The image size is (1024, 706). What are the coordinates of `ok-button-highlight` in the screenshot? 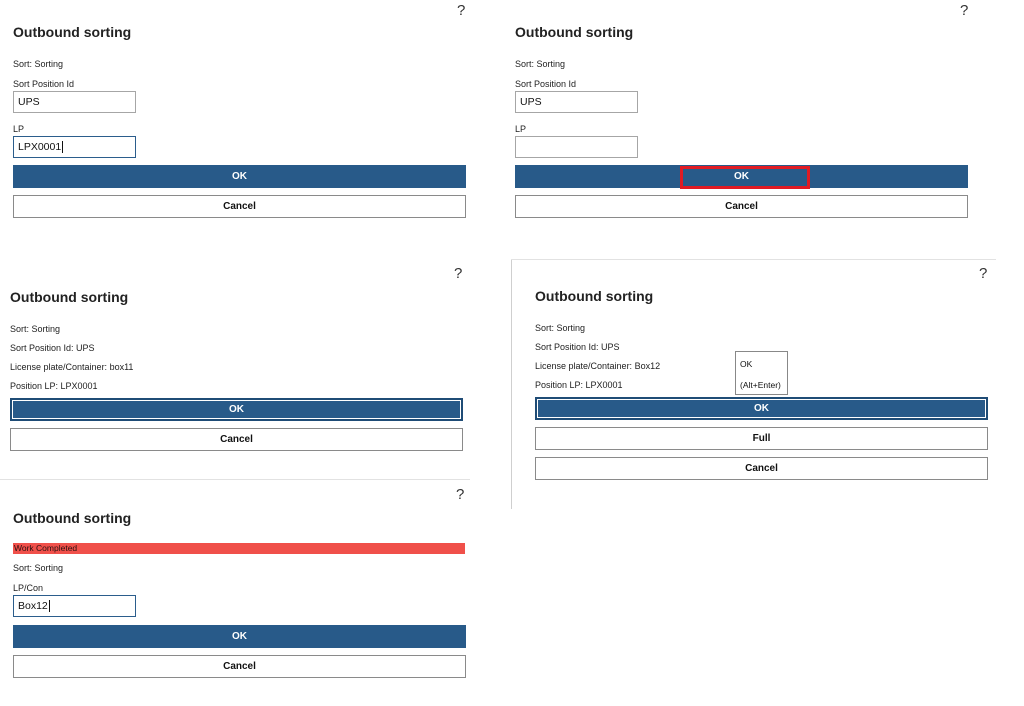 It's located at (745, 177).